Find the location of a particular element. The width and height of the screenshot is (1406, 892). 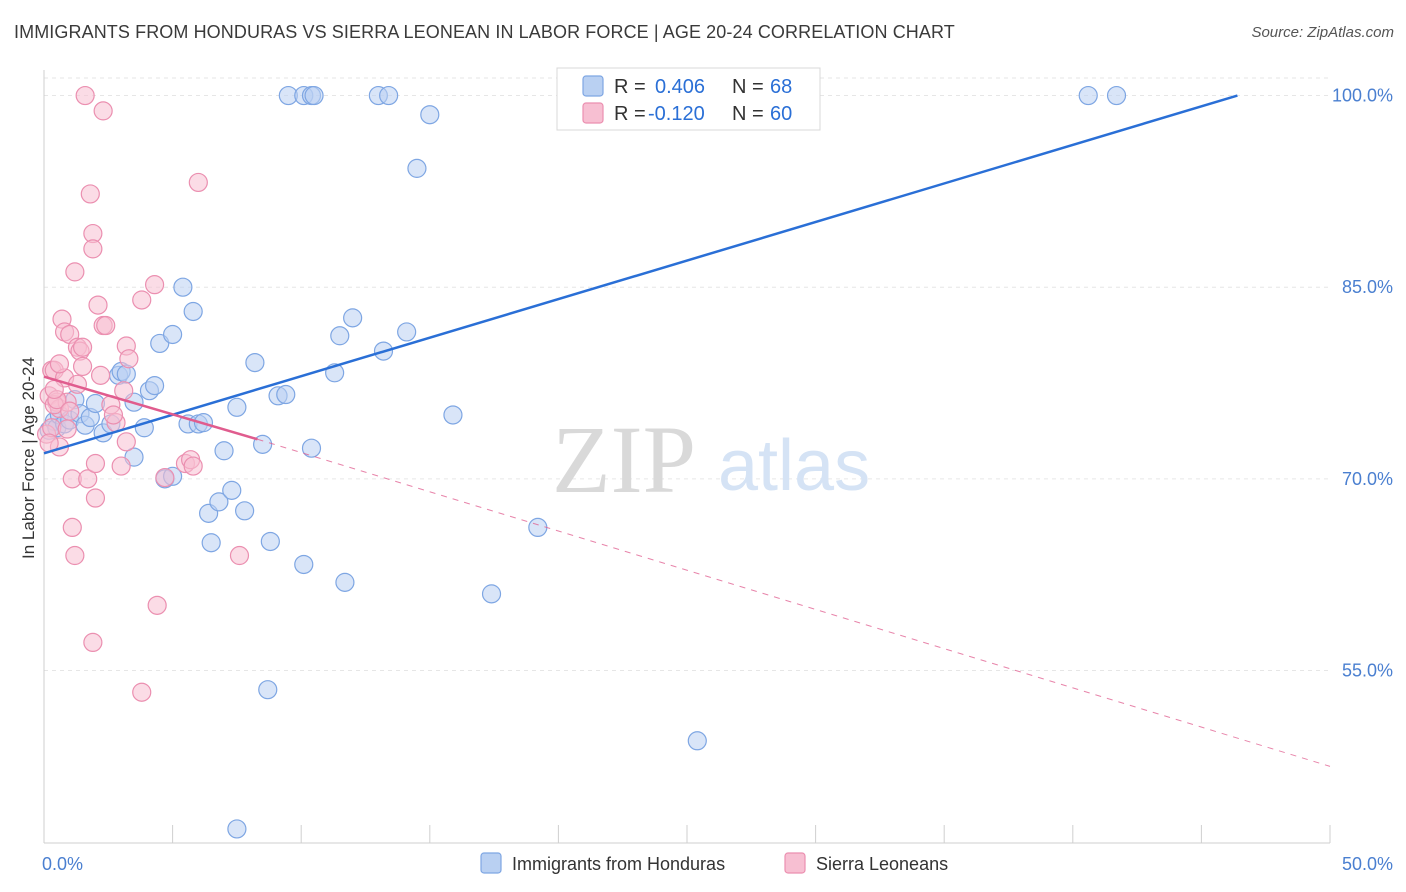

legend-n-label-sierra-leonean: N = is located at coordinates (748, 114).